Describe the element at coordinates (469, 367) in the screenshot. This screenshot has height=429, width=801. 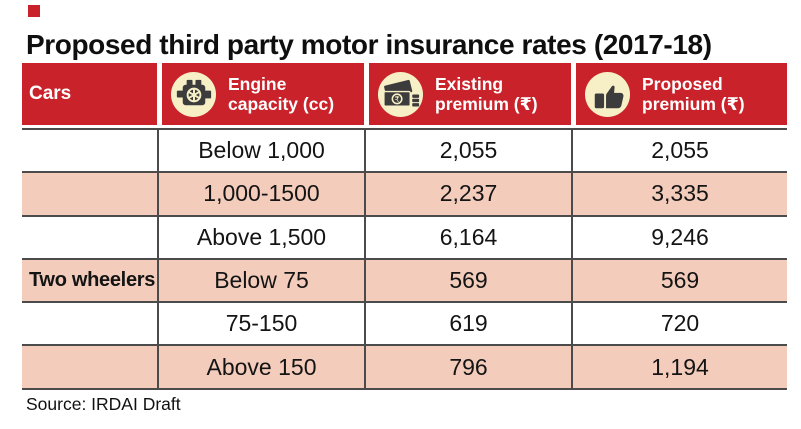
I see `cell-existing: 796` at that location.